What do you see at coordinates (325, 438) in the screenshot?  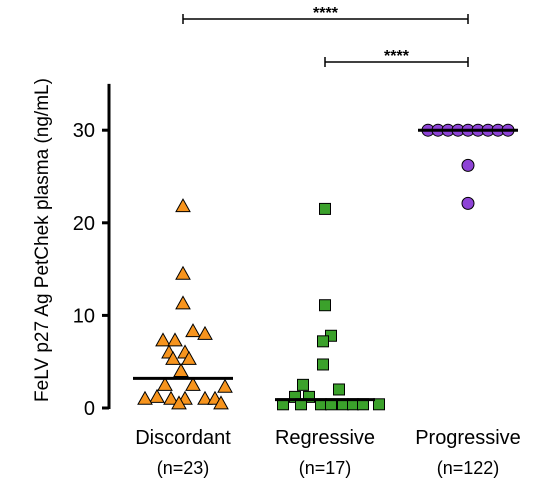 I see `x-category-label: Regressive` at bounding box center [325, 438].